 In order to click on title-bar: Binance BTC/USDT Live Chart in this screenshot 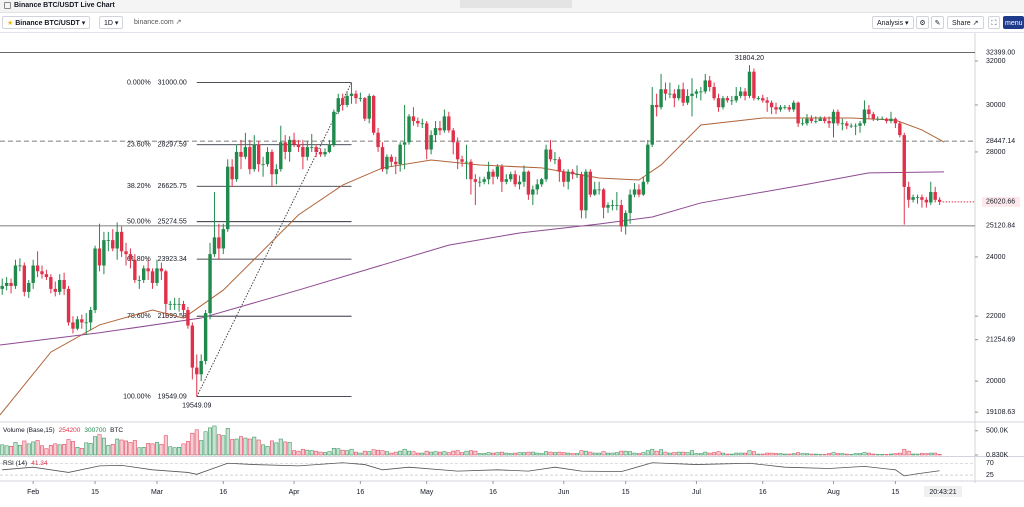, I will do `click(512, 6)`.